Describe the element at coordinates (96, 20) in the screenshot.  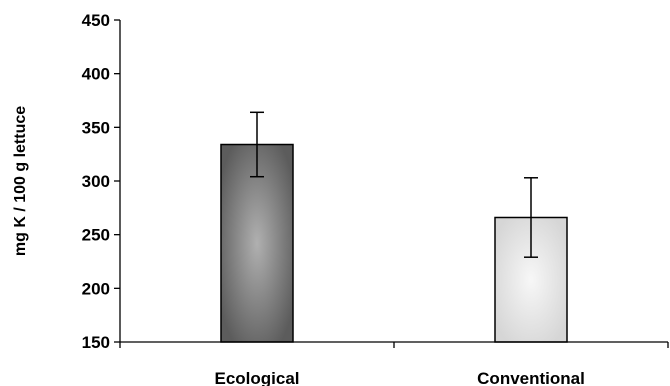
I see `y-tick-label: 450` at that location.